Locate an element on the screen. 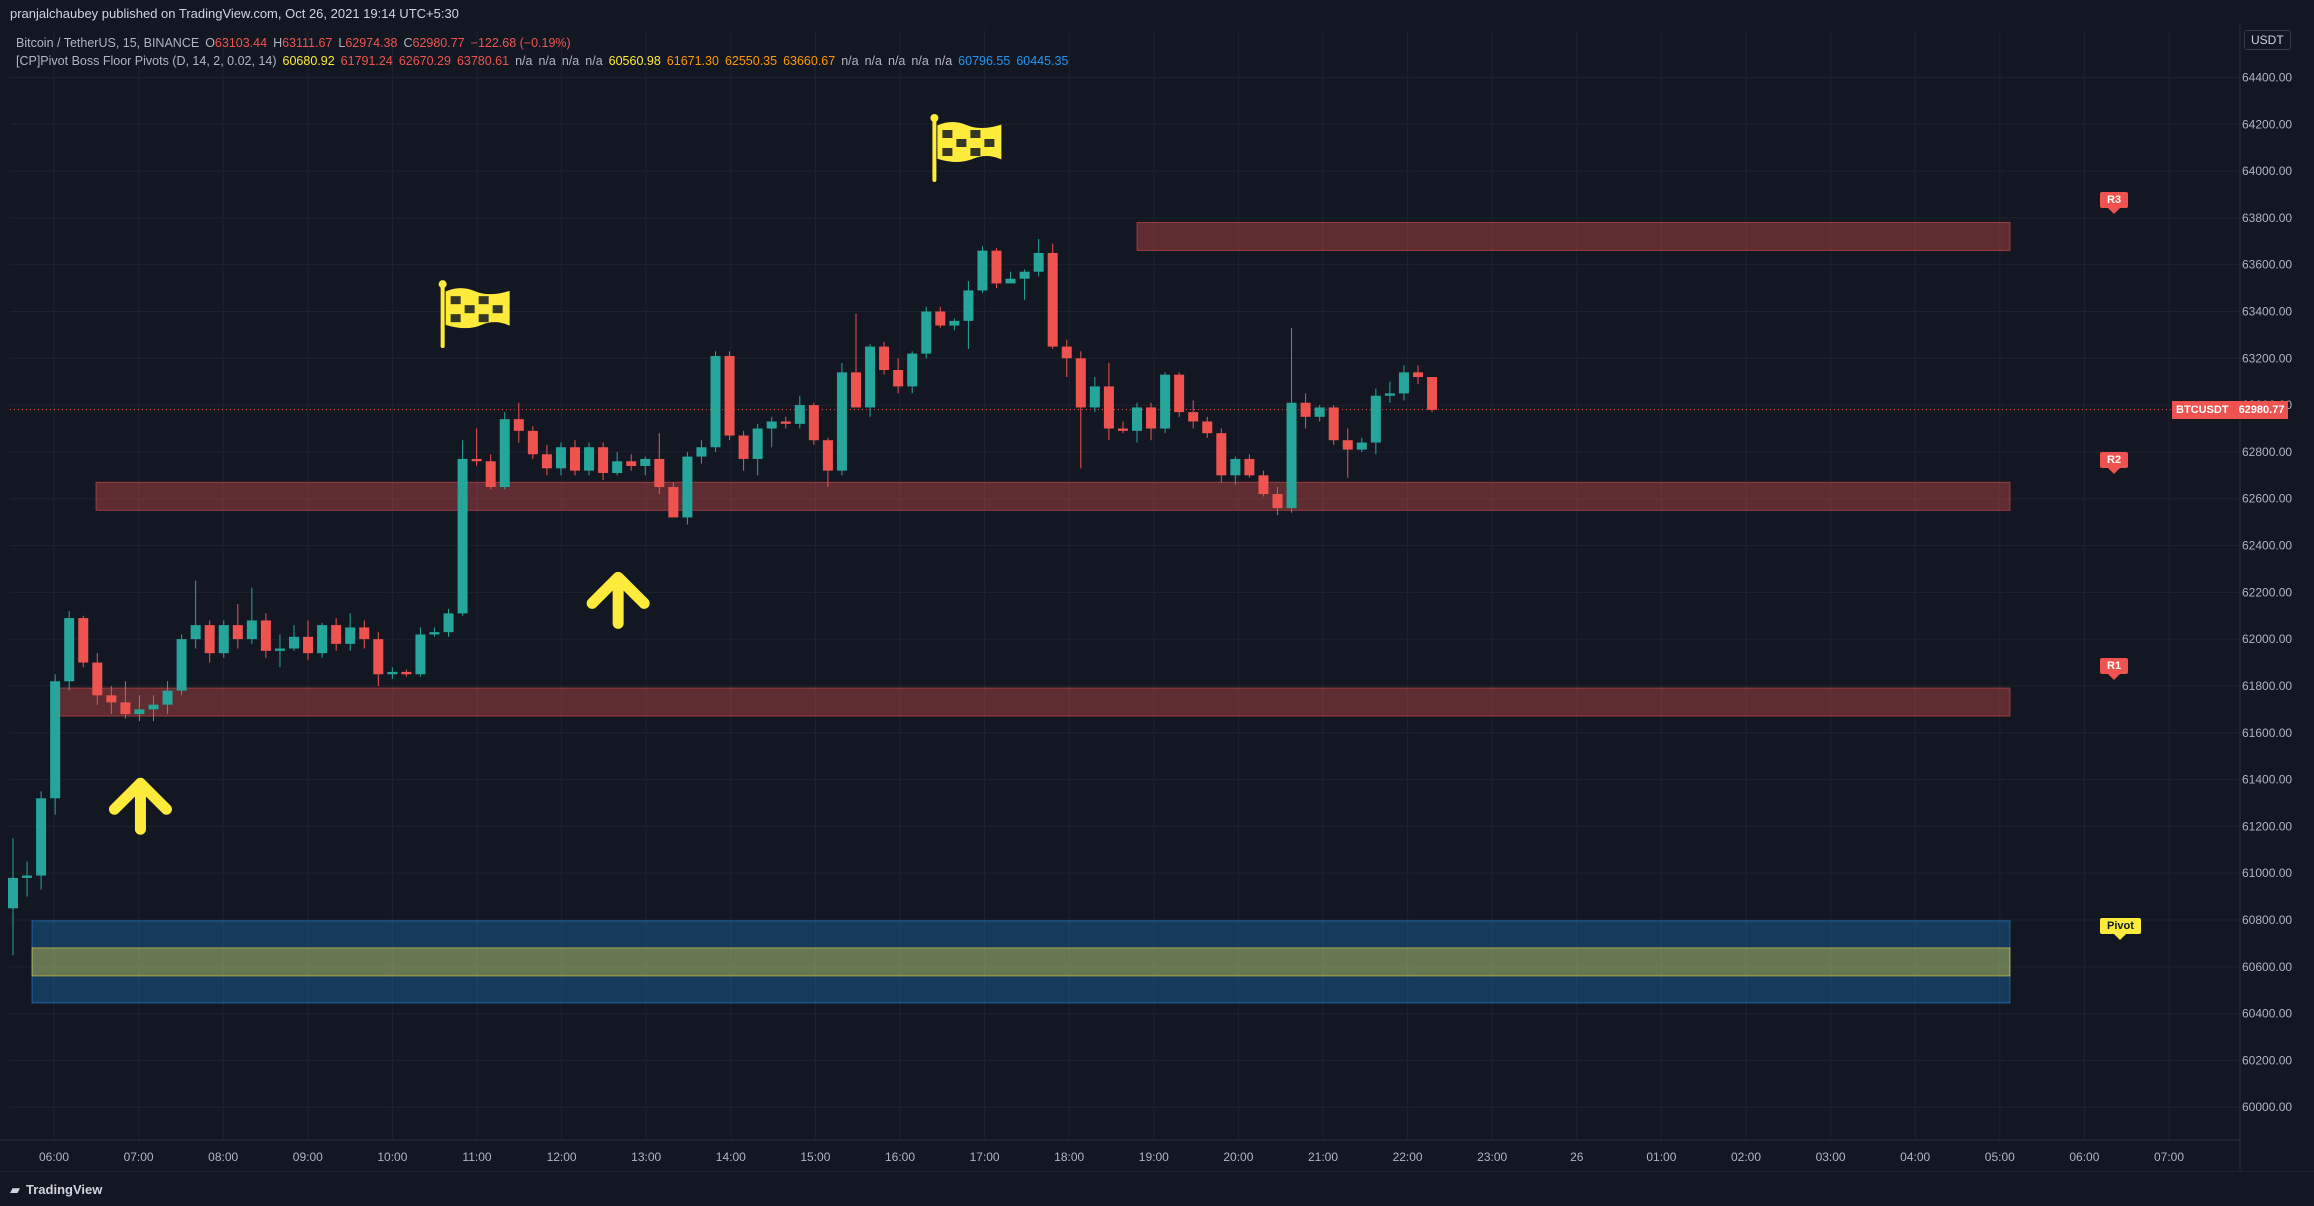 Image resolution: width=2314 pixels, height=1206 pixels. time-tick-label: 20:00 is located at coordinates (1238, 1157).